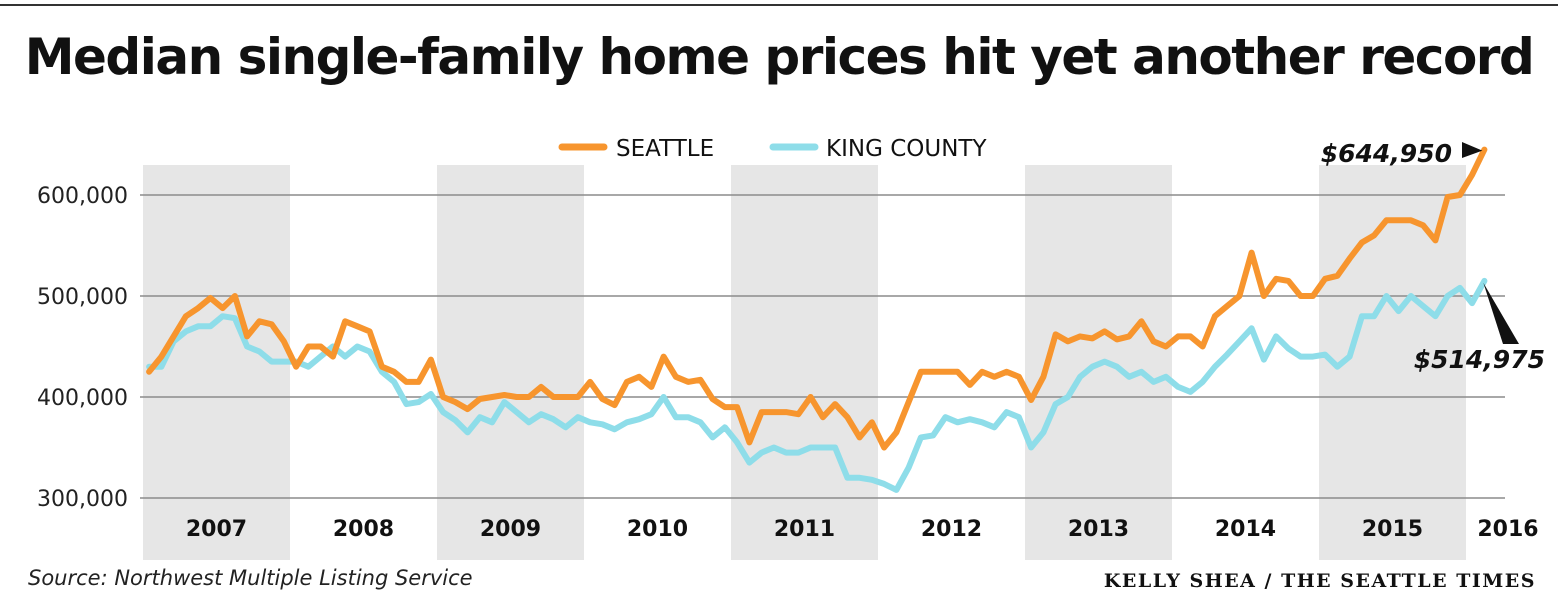 This screenshot has width=1558, height=602. What do you see at coordinates (510, 529) in the screenshot?
I see `x-tick-label-2009: 2009` at bounding box center [510, 529].